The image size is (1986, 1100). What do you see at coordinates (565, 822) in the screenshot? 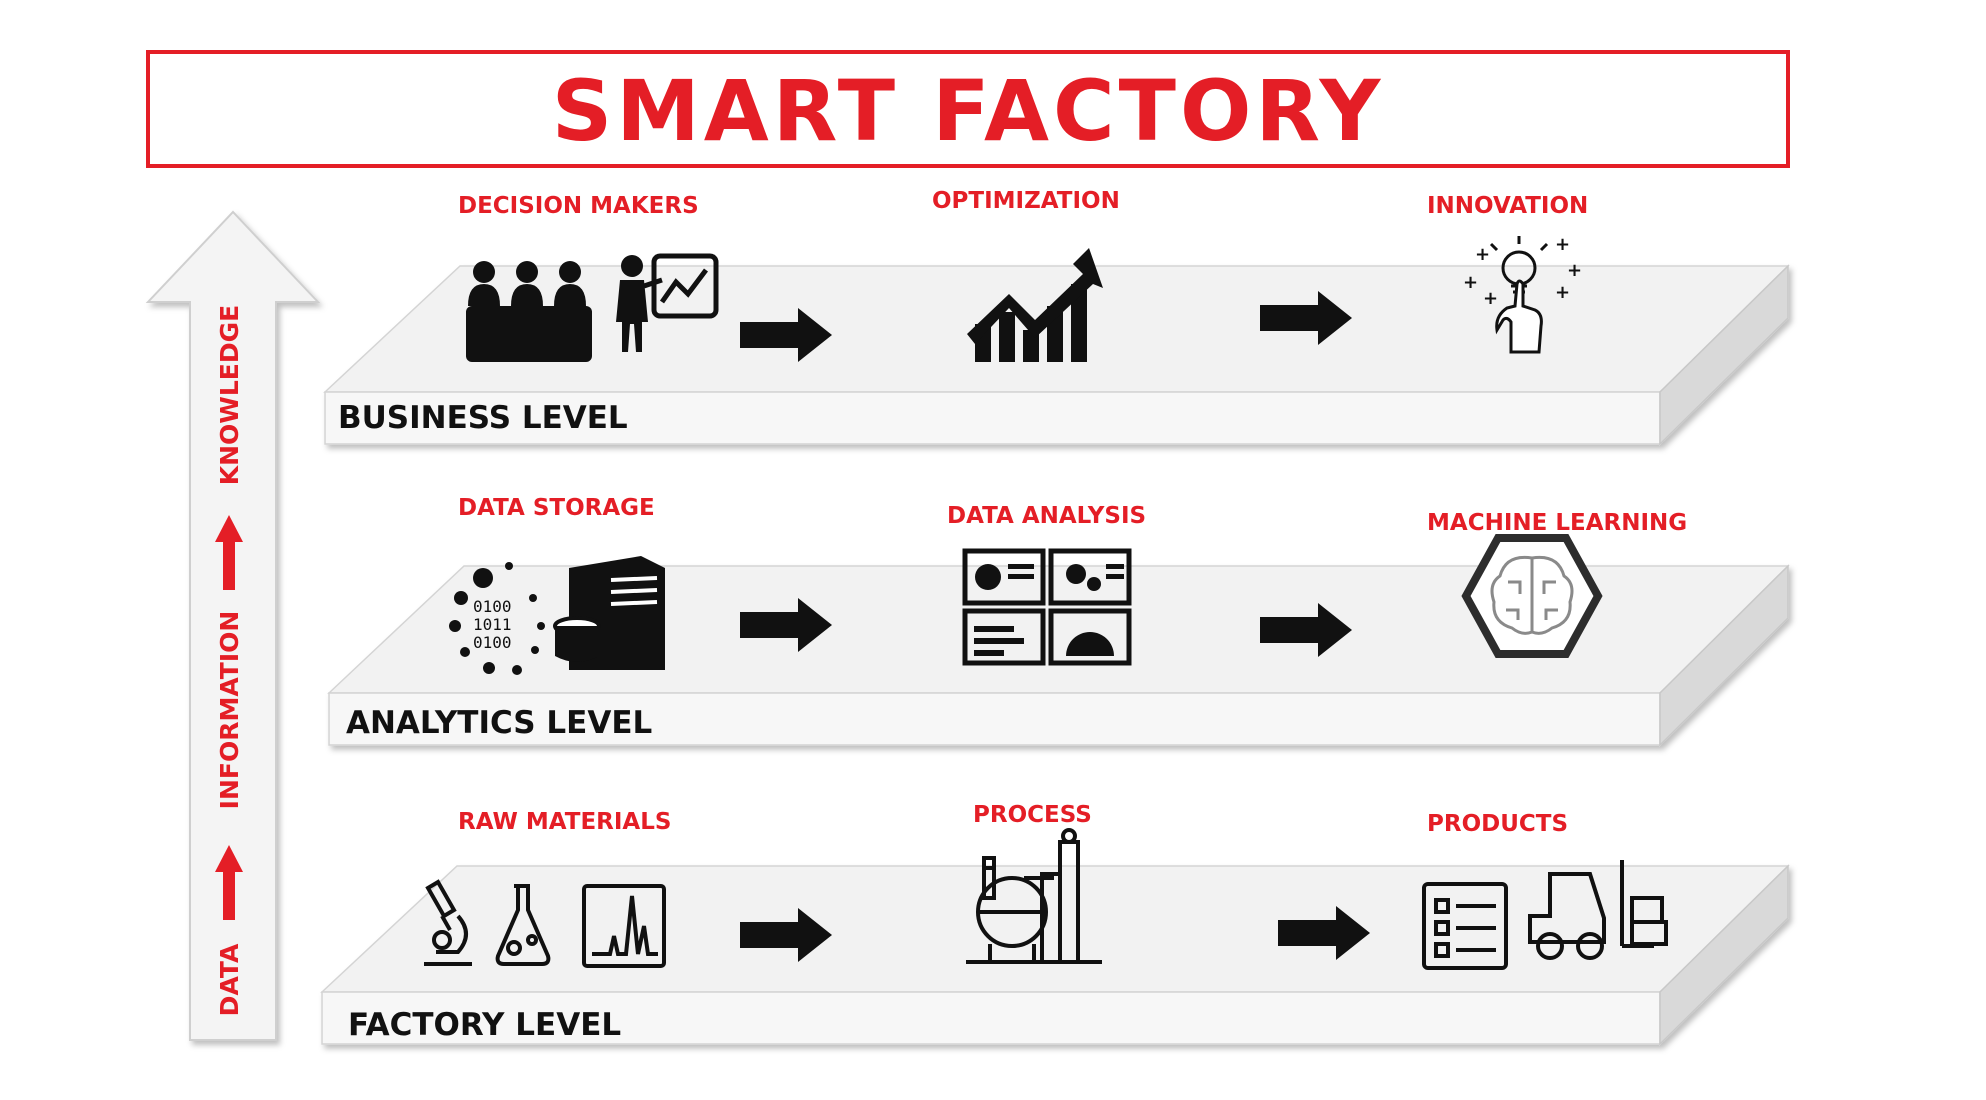
I see `item-label-raw-materials: RAW MATERIALS` at bounding box center [565, 822].